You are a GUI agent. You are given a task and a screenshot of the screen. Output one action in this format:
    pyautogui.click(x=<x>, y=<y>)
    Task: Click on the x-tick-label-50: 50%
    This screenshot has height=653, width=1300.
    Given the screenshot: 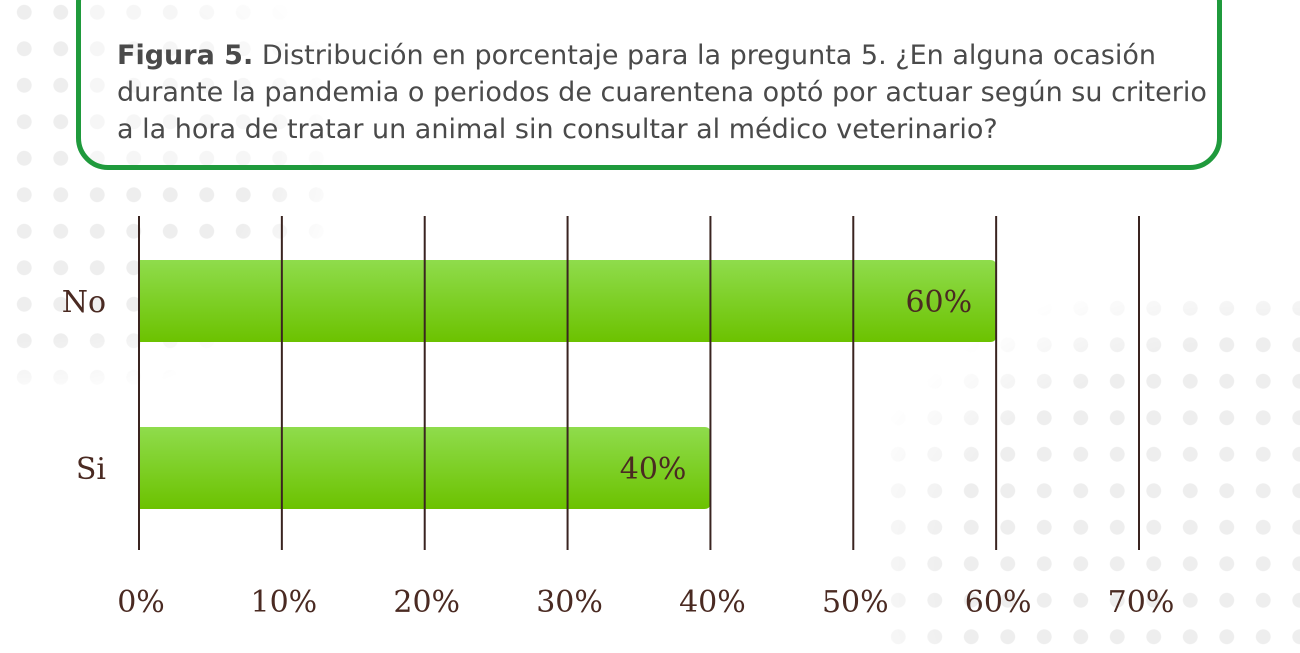 What is the action you would take?
    pyautogui.click(x=855, y=602)
    